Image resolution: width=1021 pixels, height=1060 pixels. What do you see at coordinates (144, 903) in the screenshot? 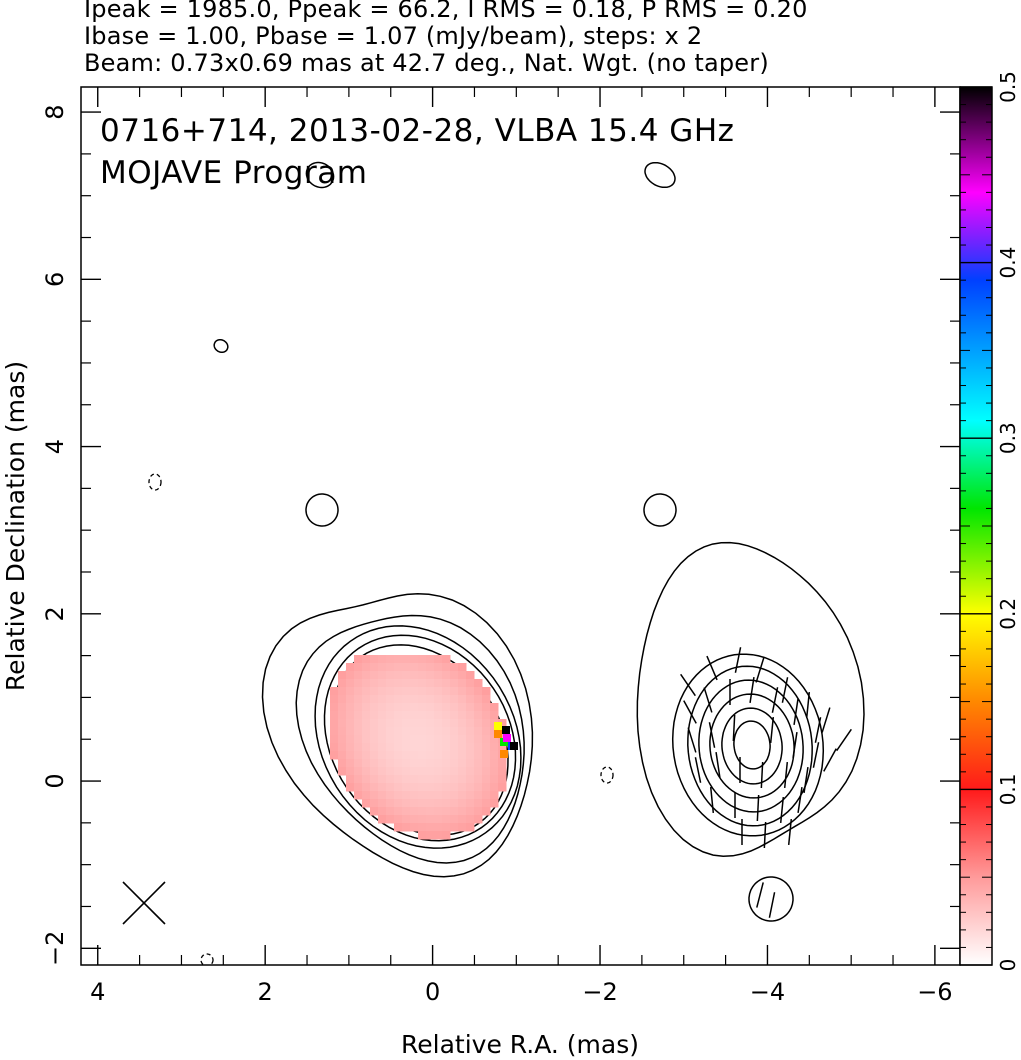
I see `beam-marker` at bounding box center [144, 903].